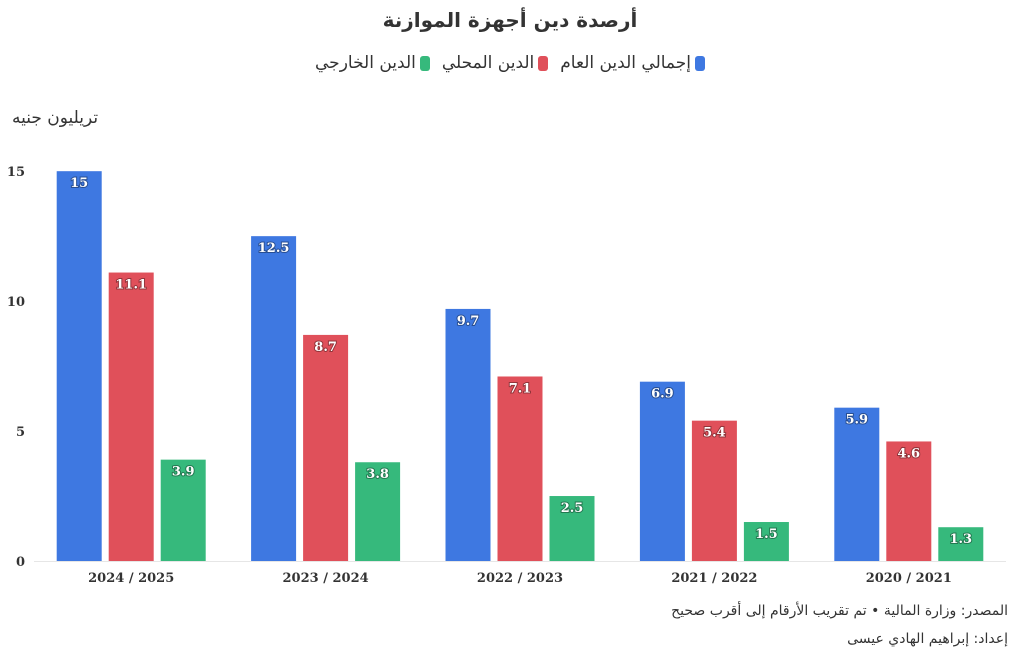  I want to click on x-tick-label: 2023 / 2024, so click(326, 578).